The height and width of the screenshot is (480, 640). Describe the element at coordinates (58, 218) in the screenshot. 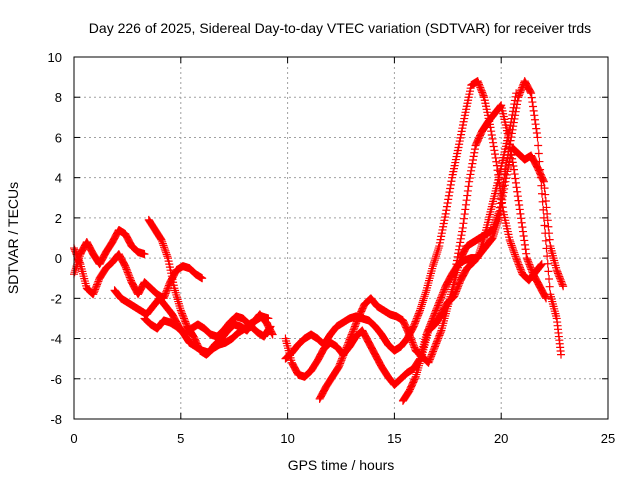

I see `y-tick-label: 2` at that location.